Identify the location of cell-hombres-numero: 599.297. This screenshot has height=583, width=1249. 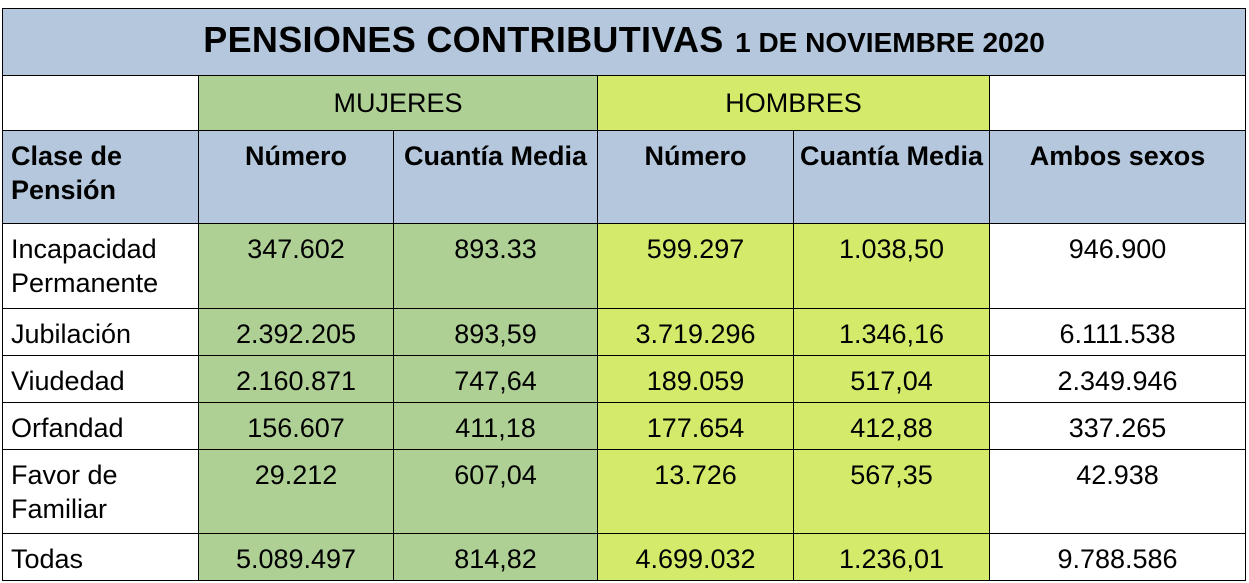
(695, 266).